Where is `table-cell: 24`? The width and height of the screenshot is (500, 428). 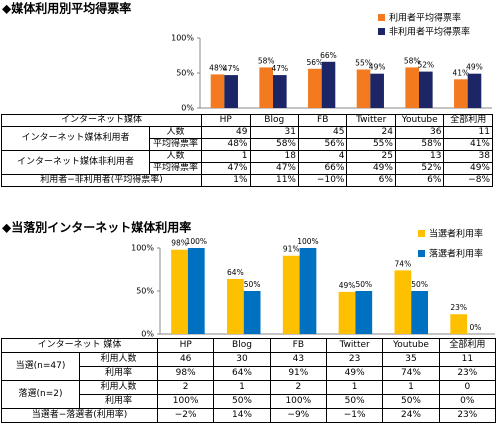 table-cell: 24 is located at coordinates (371, 132).